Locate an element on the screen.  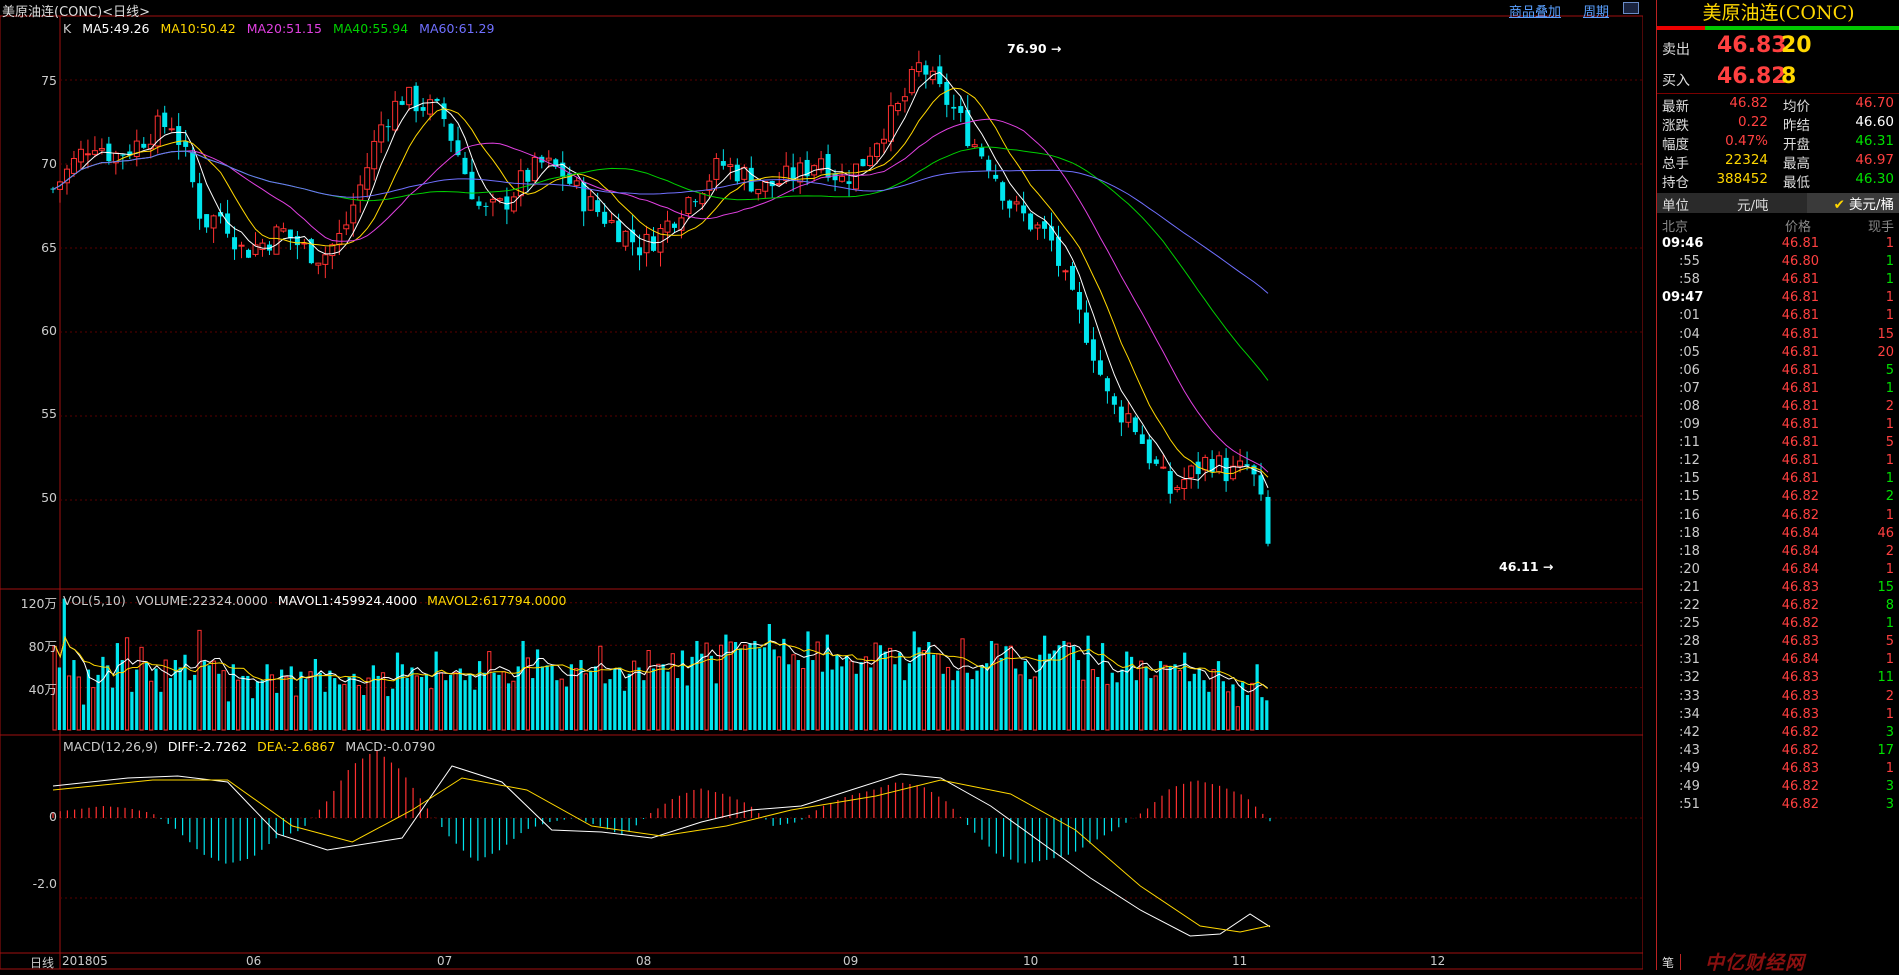
period-link: 周期 is located at coordinates (1596, 12).